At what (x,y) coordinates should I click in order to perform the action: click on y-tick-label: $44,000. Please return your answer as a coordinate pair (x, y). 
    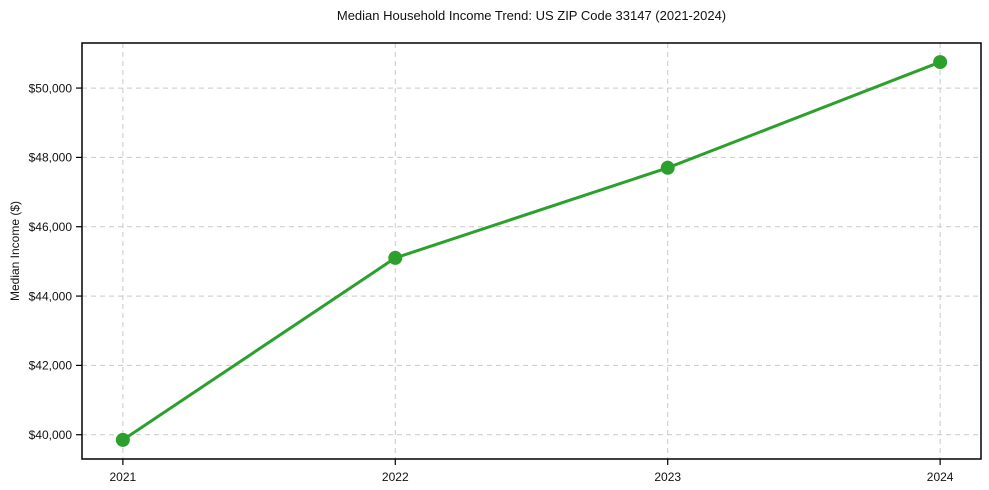
    Looking at the image, I should click on (51, 296).